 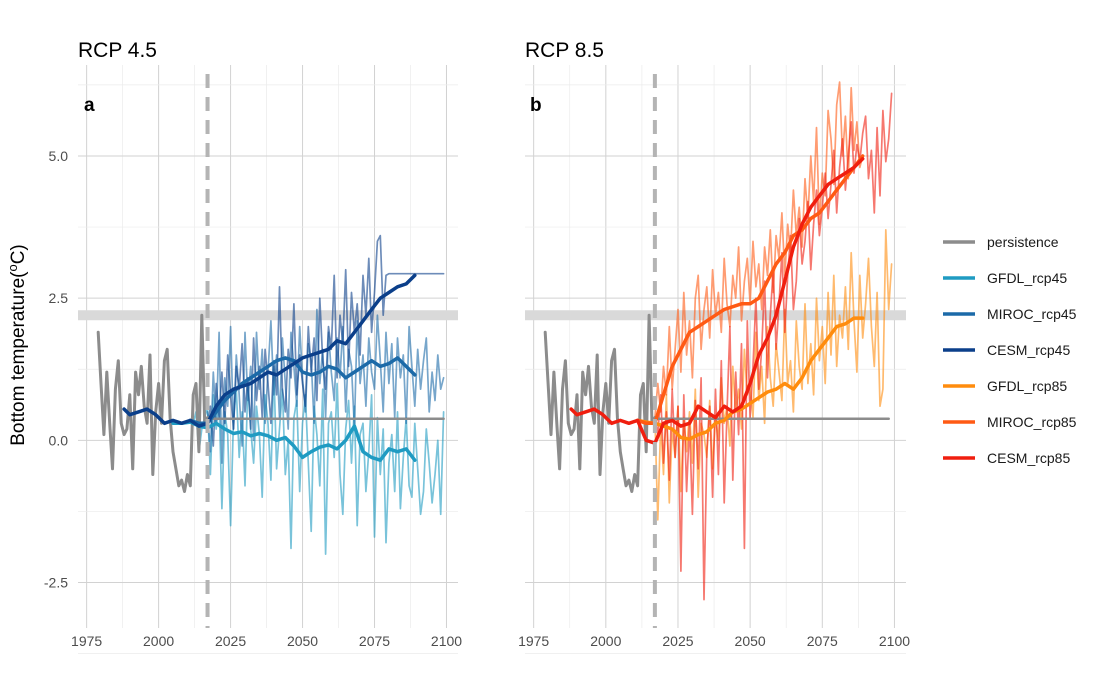 I want to click on x-tick-label-a-2050: 2050, so click(x=302, y=641).